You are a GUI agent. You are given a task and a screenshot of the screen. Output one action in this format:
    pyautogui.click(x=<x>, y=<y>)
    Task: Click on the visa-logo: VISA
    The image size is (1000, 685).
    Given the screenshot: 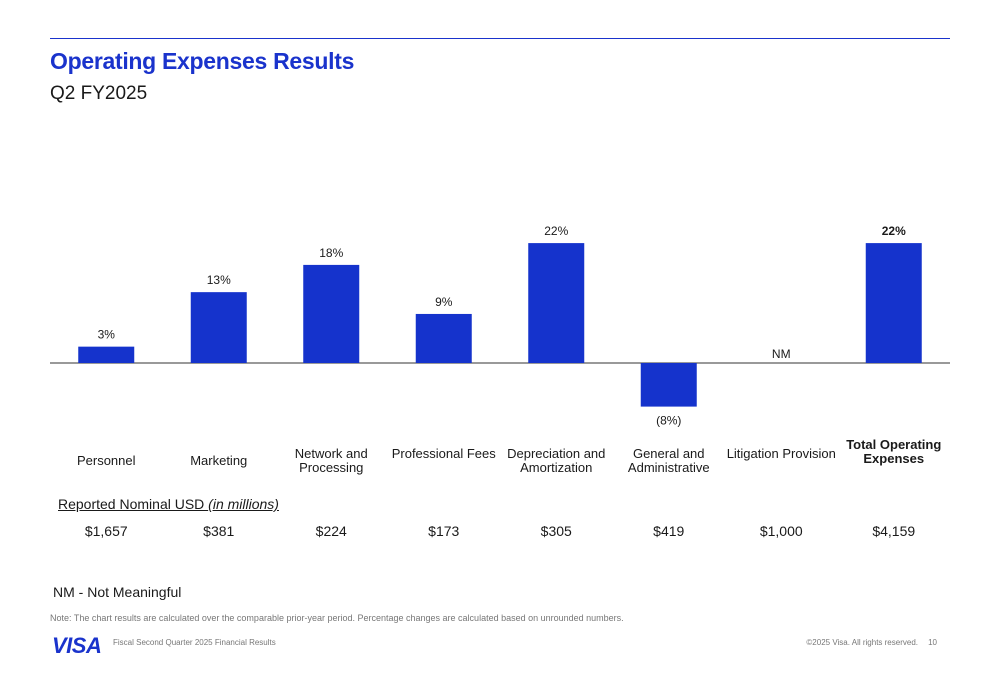 What is the action you would take?
    pyautogui.click(x=77, y=645)
    